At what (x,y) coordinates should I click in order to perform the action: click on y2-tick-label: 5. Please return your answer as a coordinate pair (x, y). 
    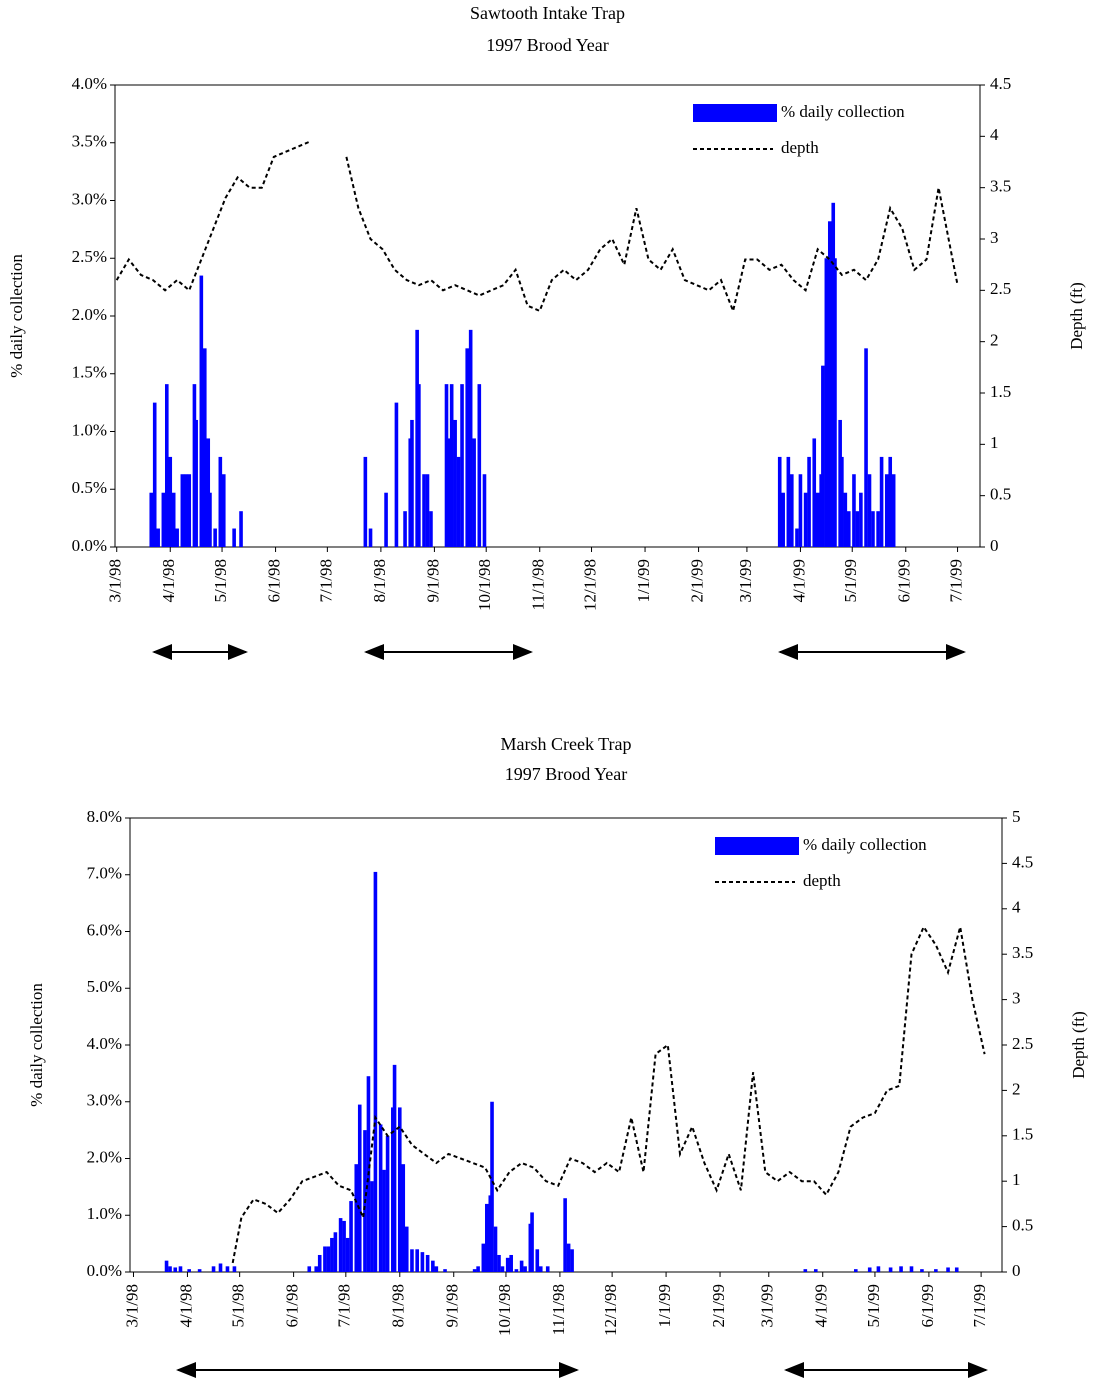
    Looking at the image, I should click on (1016, 816).